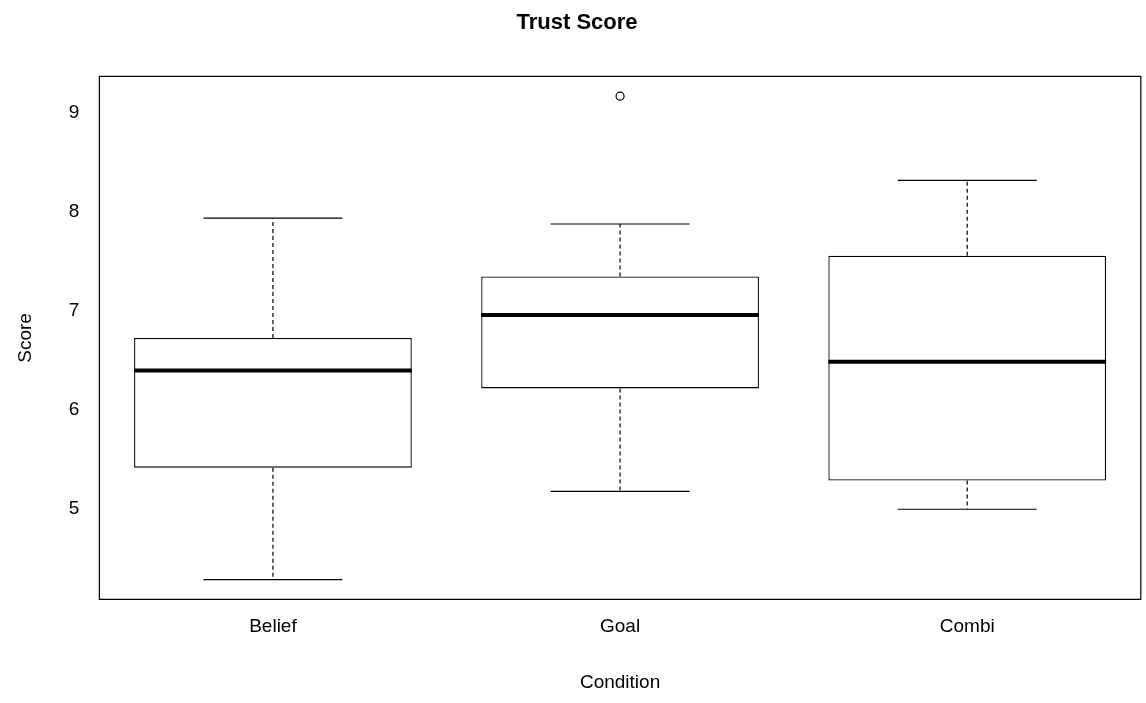 The height and width of the screenshot is (703, 1146). Describe the element at coordinates (24, 338) in the screenshot. I see `y-axis-title: Score` at that location.